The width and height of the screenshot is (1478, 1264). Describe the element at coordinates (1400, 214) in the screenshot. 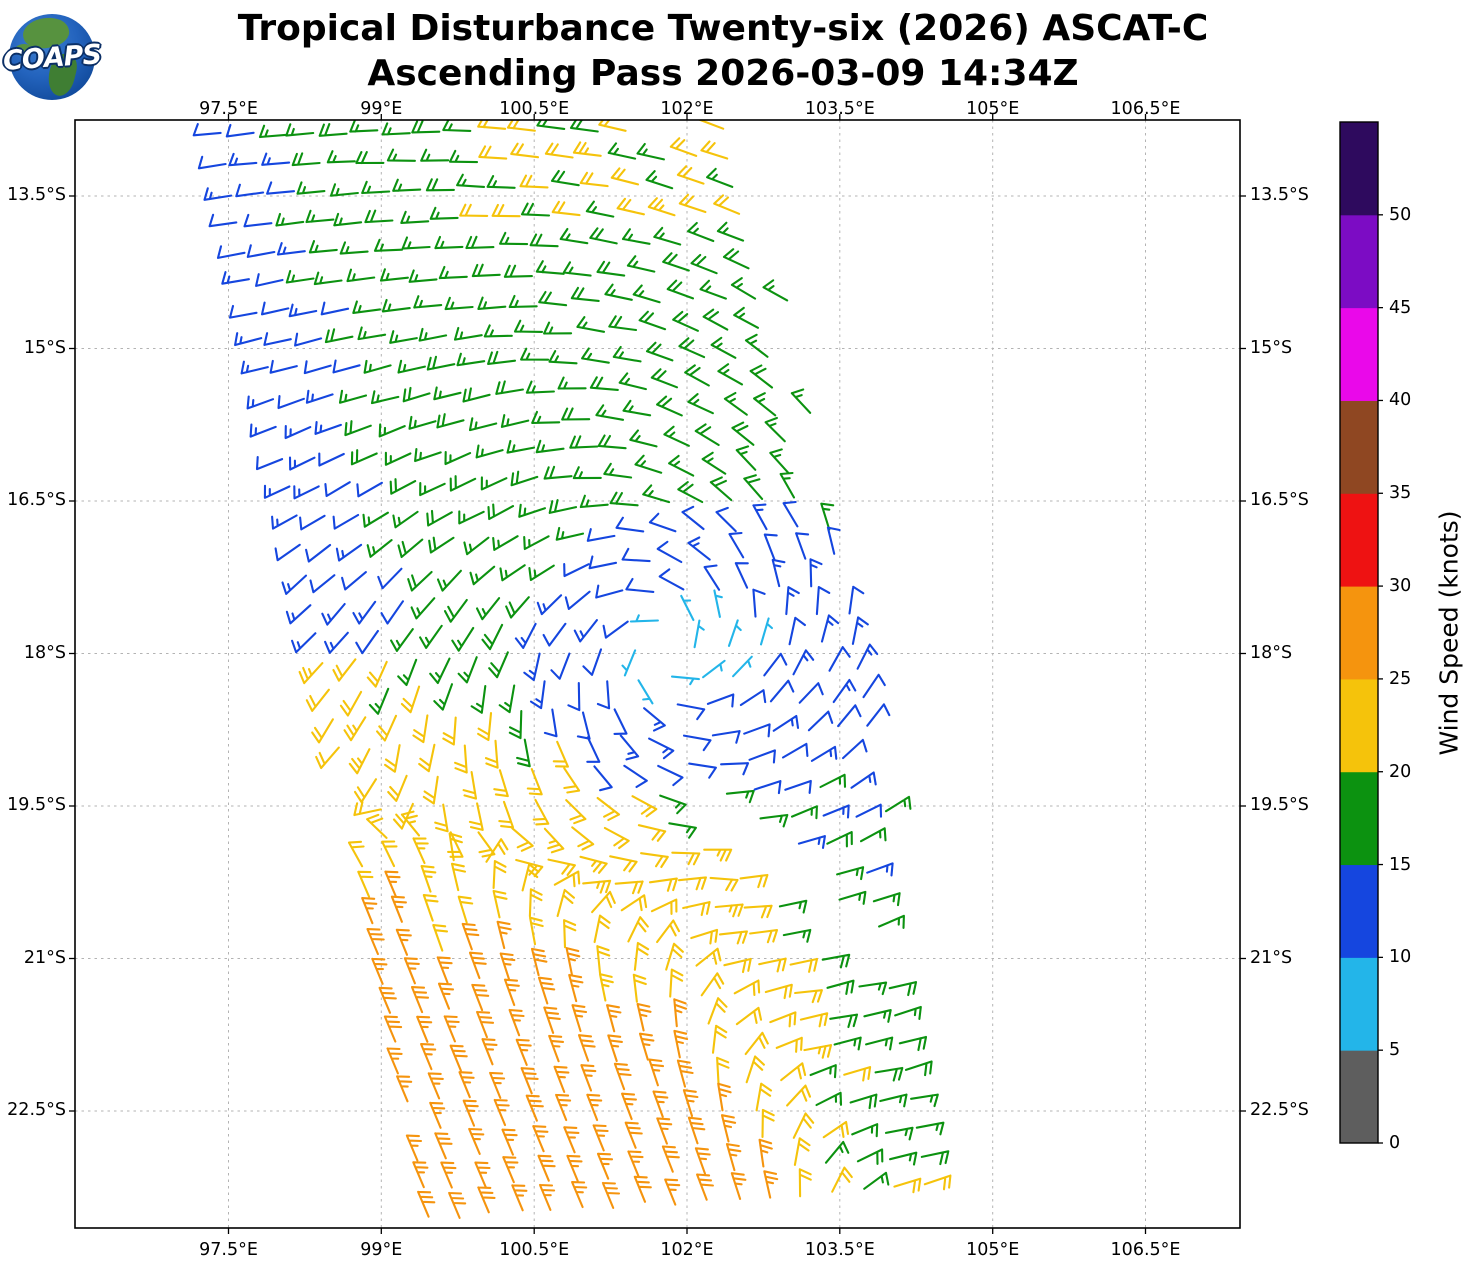

I see `colorbar-tick-label: 50` at that location.